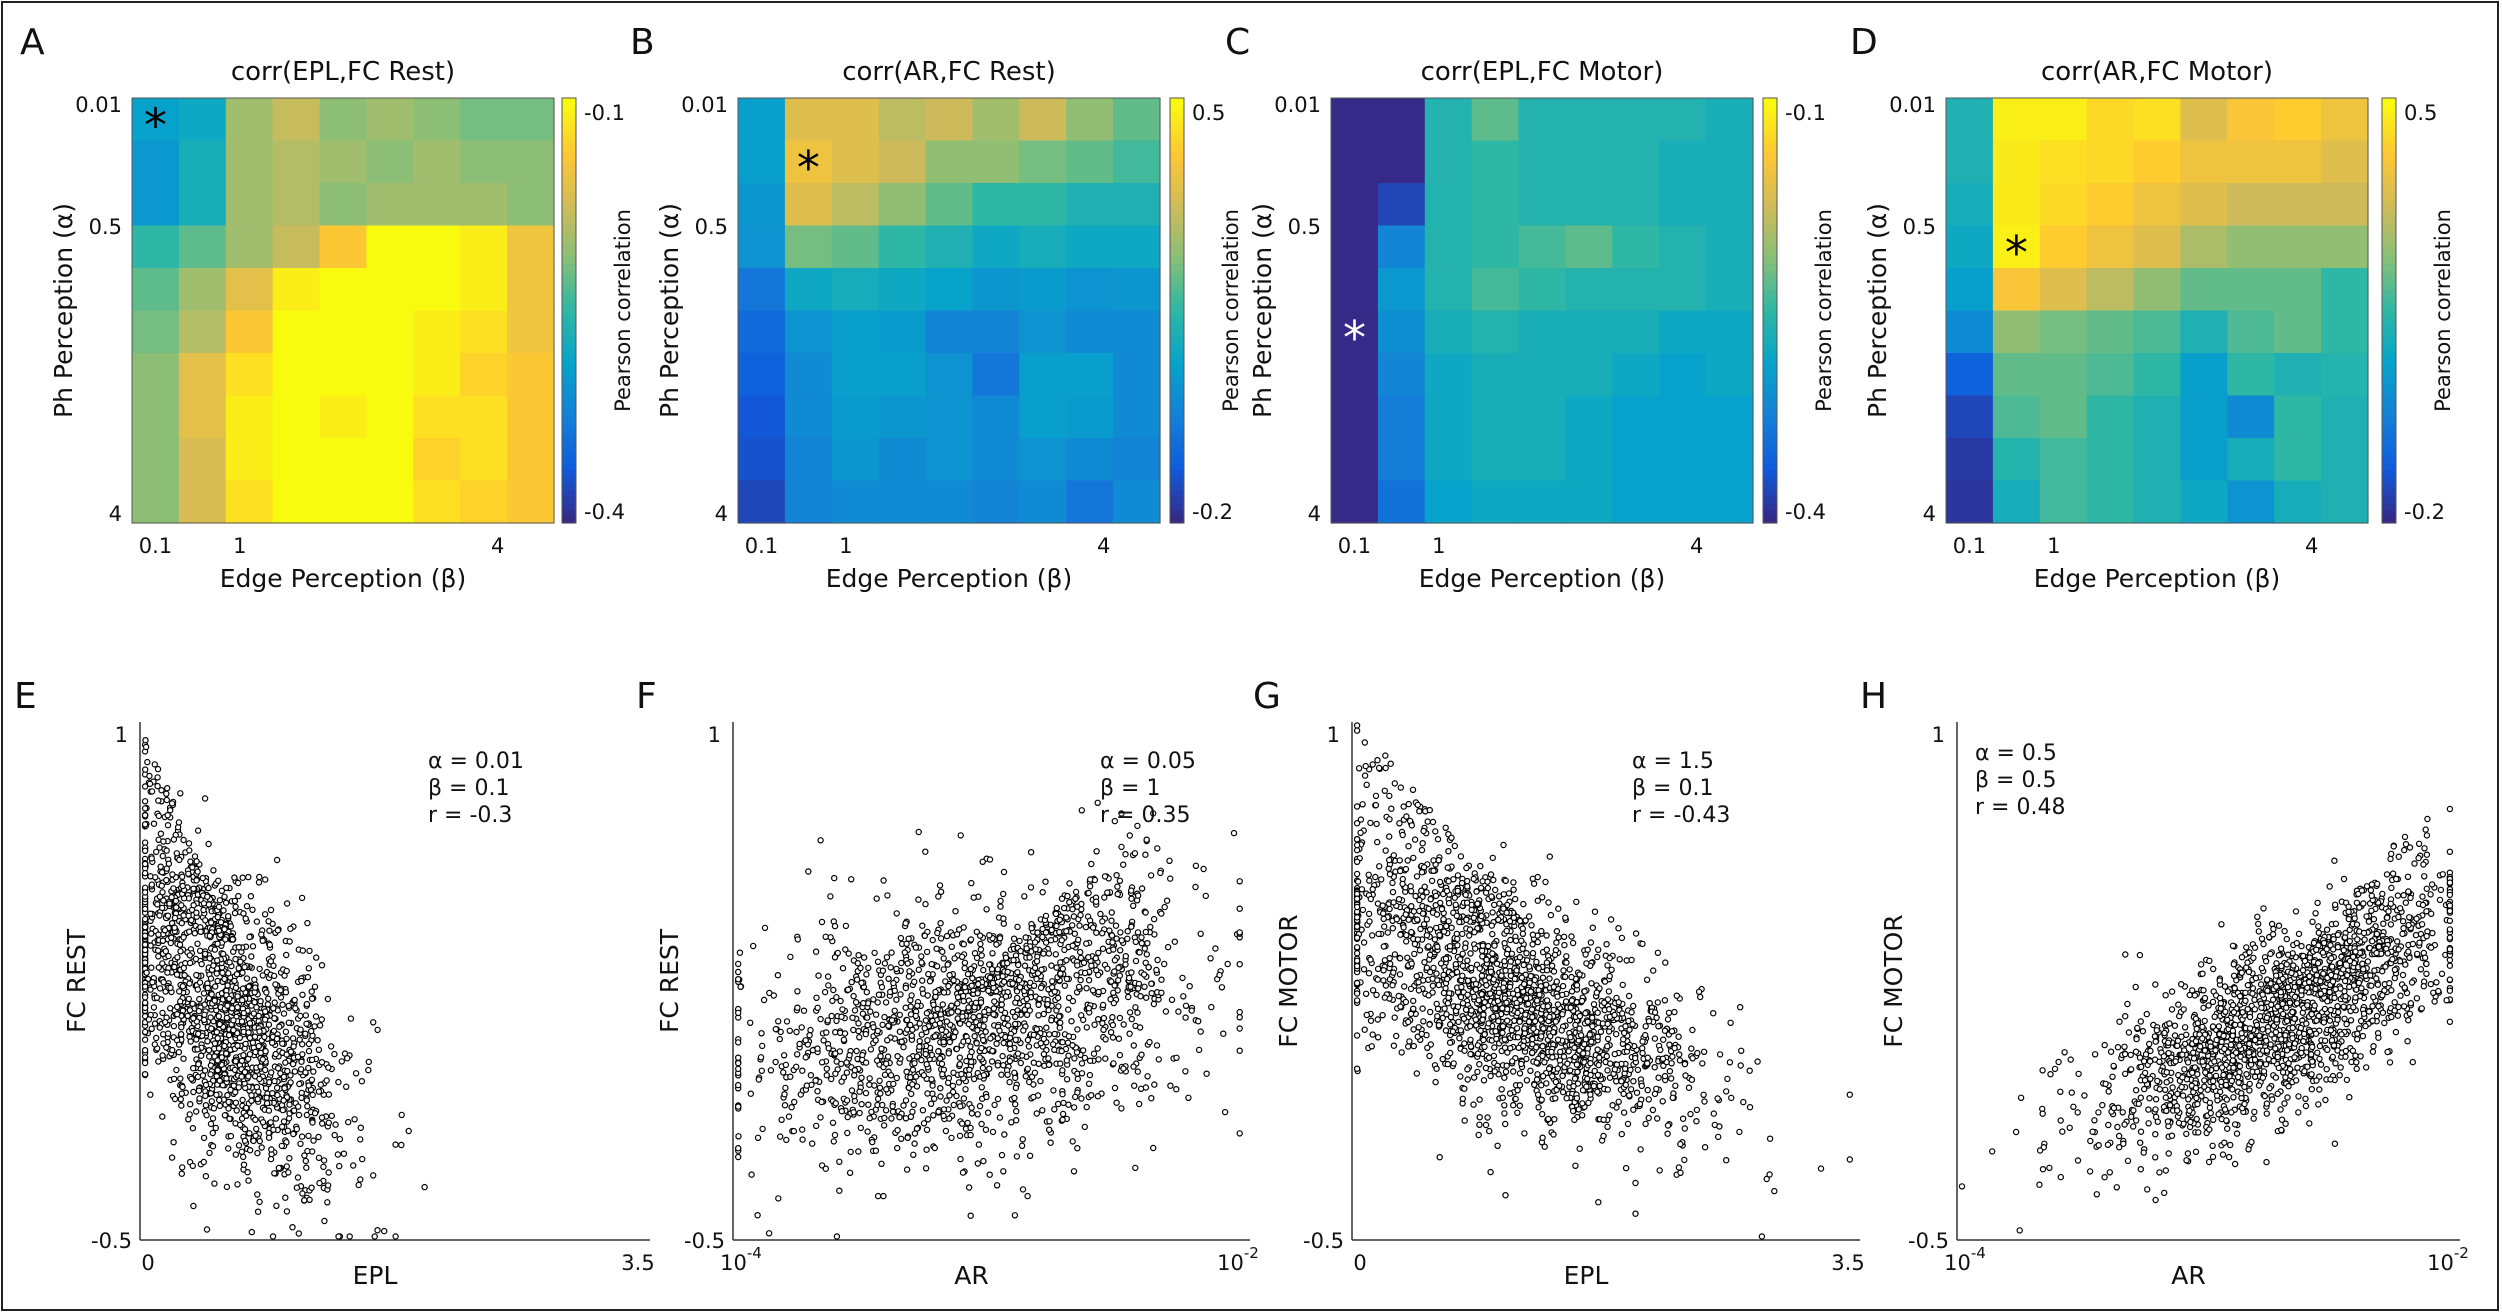  I want to click on colorbar-max-label: -0.1, so click(604, 113).